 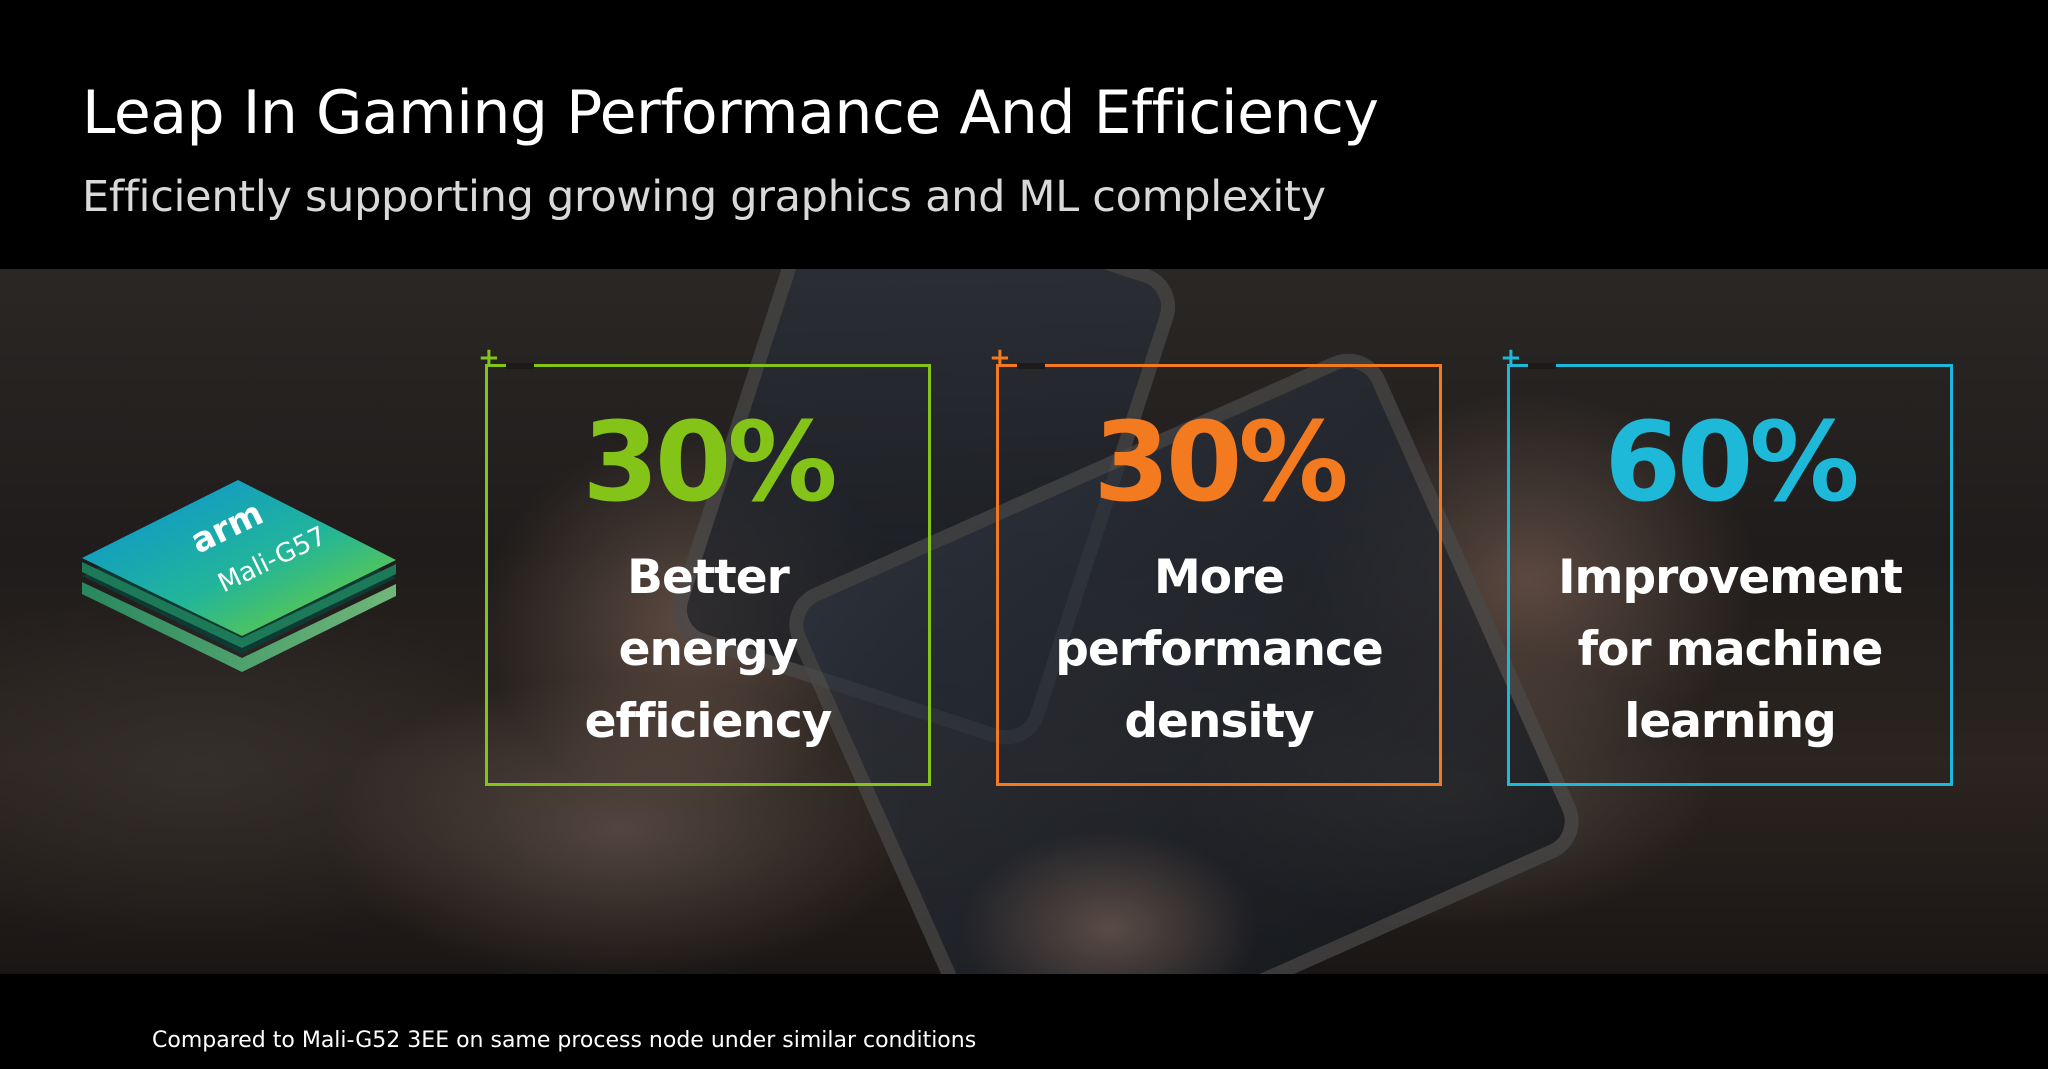 I want to click on stat-card-energy-efficiency: + 30% Better energy efficiency, so click(x=704, y=565).